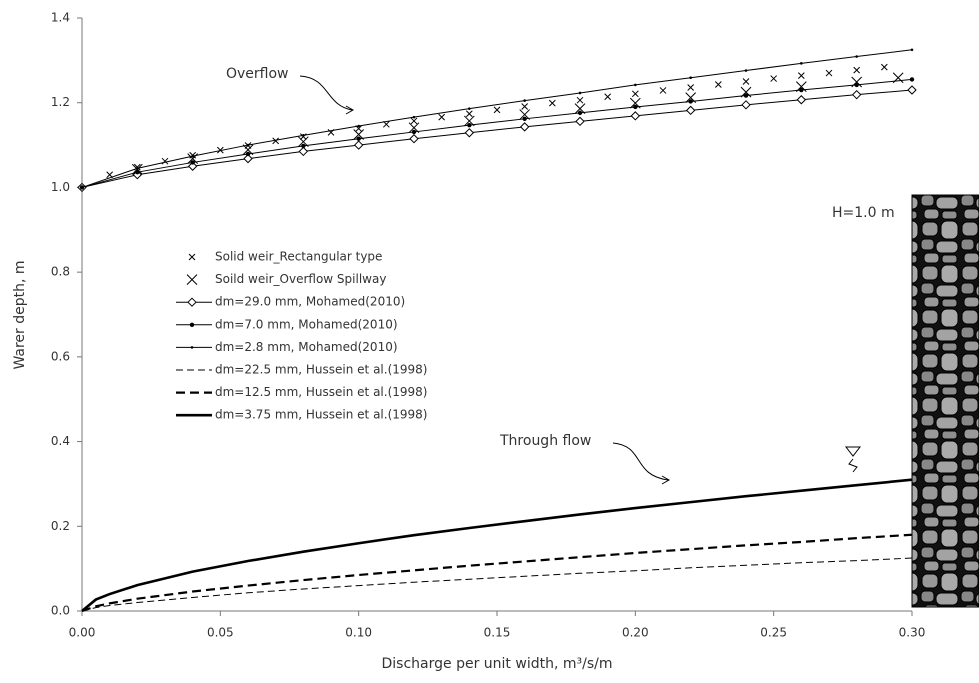  What do you see at coordinates (773, 633) in the screenshot?
I see `x-tick-label: 0.25` at bounding box center [773, 633].